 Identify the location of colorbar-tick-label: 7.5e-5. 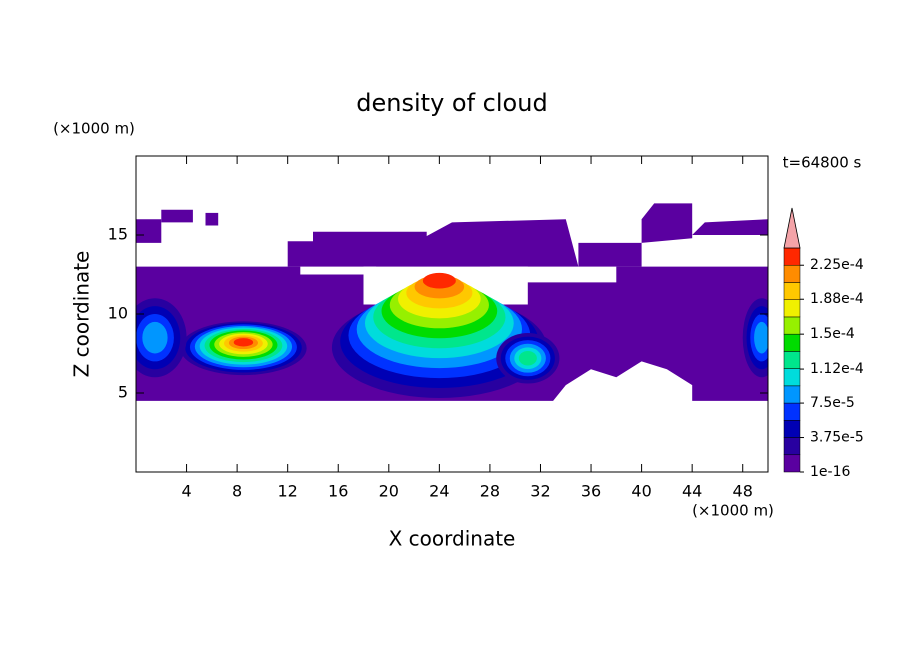
(832, 403).